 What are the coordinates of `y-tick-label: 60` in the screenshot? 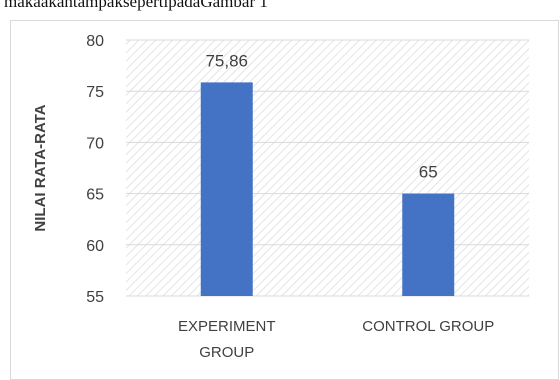 It's located at (95, 246).